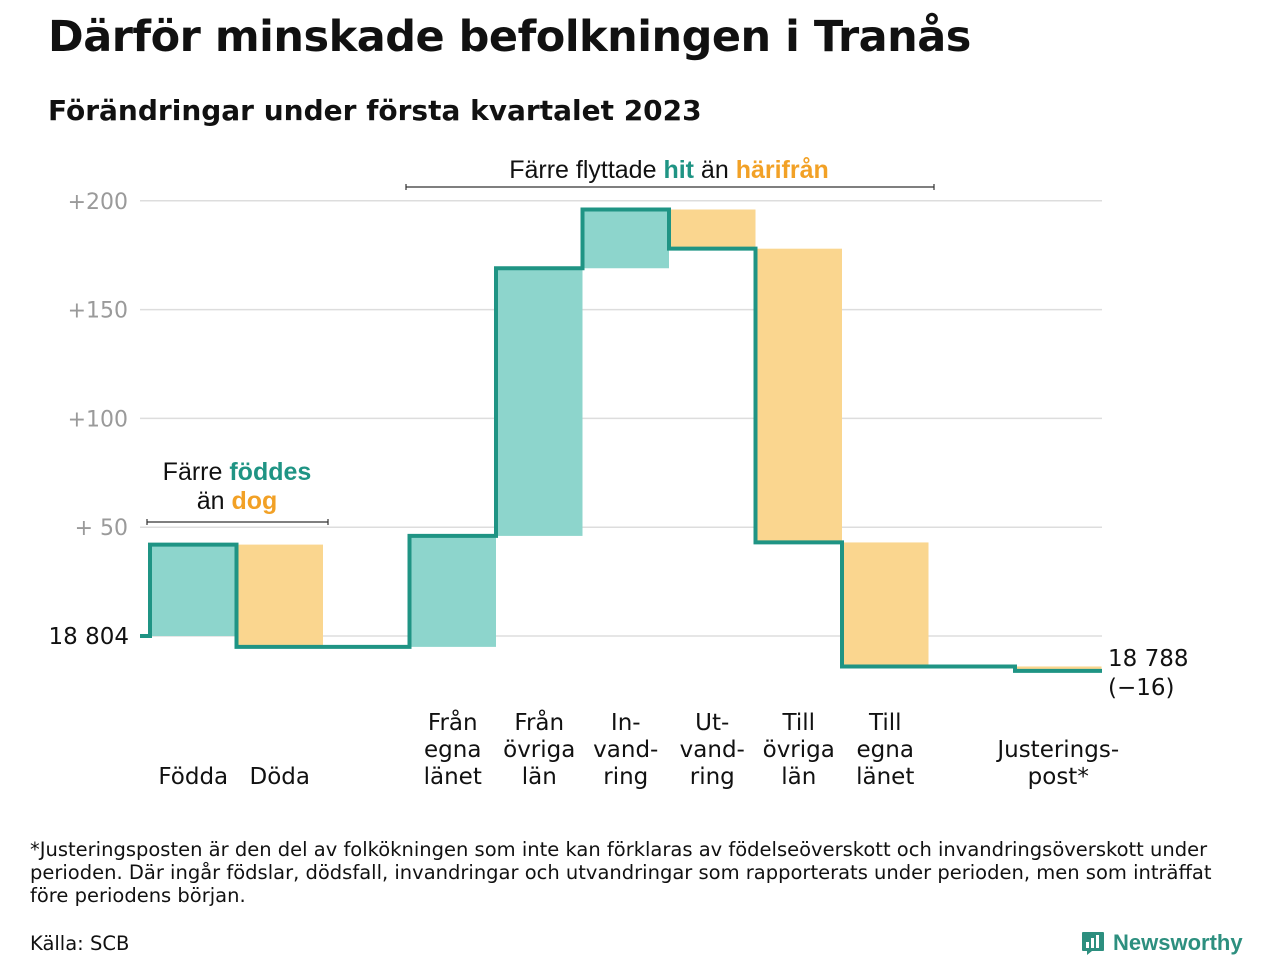 Image resolution: width=1280 pixels, height=960 pixels. Describe the element at coordinates (509, 37) in the screenshot. I see `chart-title: Därför minskade befolkningen i Tranås` at that location.